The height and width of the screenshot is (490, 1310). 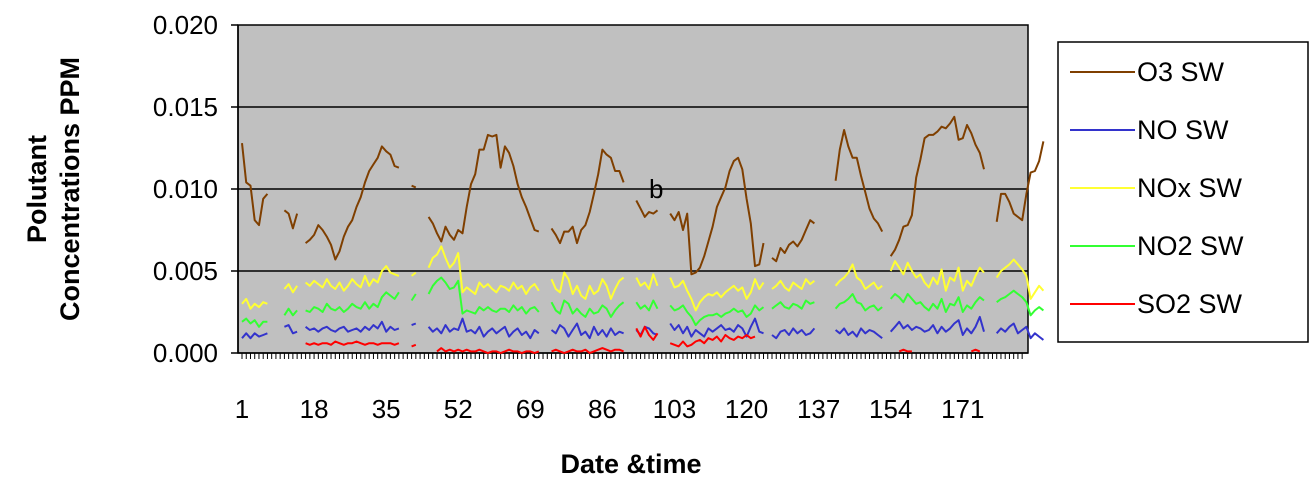 What do you see at coordinates (185, 25) in the screenshot?
I see `y-tick-label: 0.020` at bounding box center [185, 25].